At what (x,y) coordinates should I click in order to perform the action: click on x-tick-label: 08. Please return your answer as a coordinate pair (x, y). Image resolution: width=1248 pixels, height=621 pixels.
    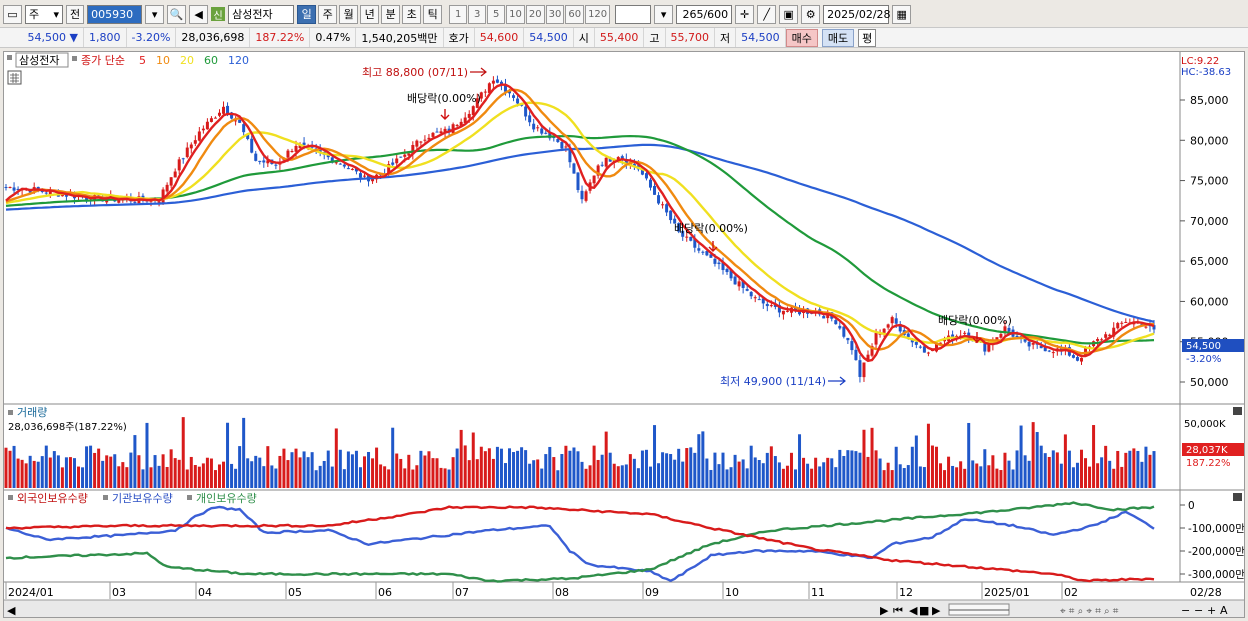
    Looking at the image, I should click on (562, 592).